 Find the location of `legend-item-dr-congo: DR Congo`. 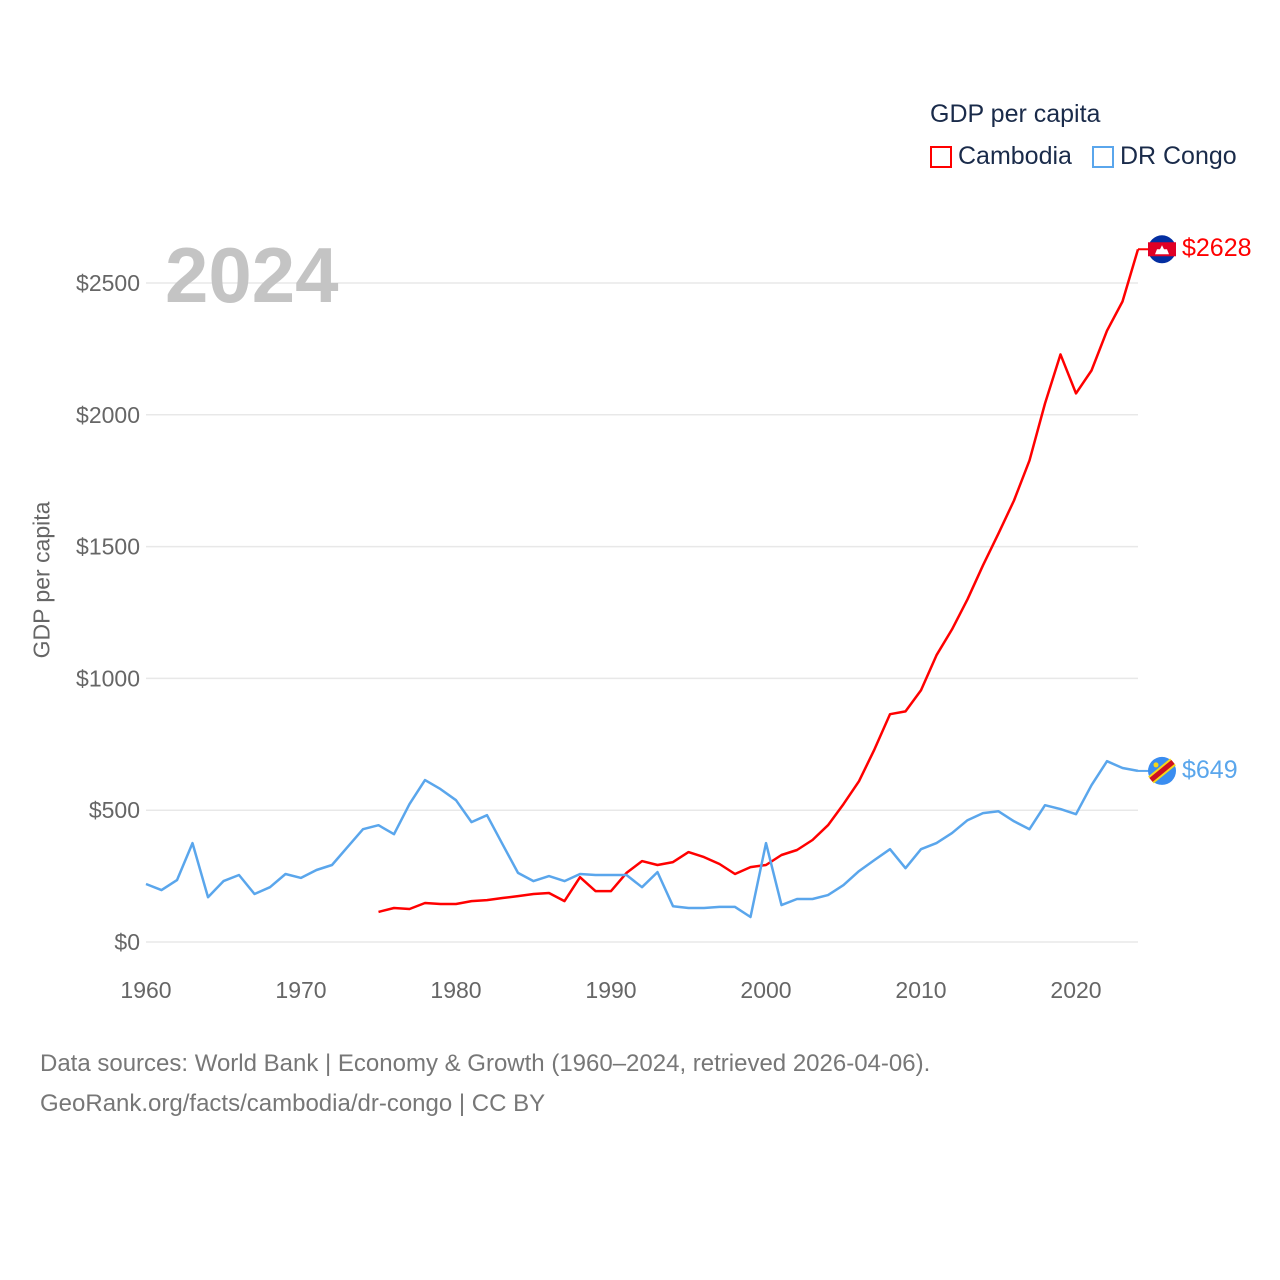

legend-item-dr-congo: DR Congo is located at coordinates (1164, 156).